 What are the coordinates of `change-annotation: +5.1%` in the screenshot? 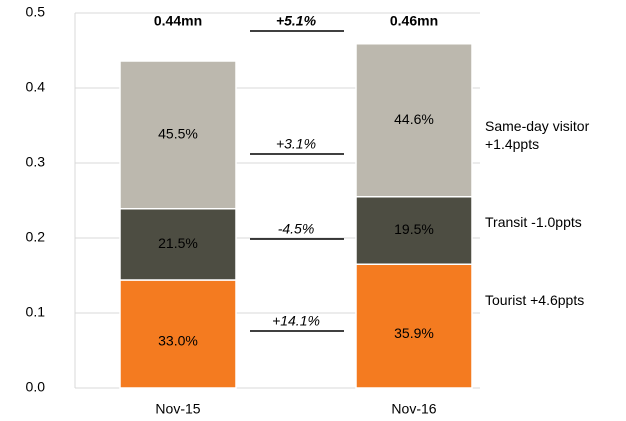 It's located at (296, 21).